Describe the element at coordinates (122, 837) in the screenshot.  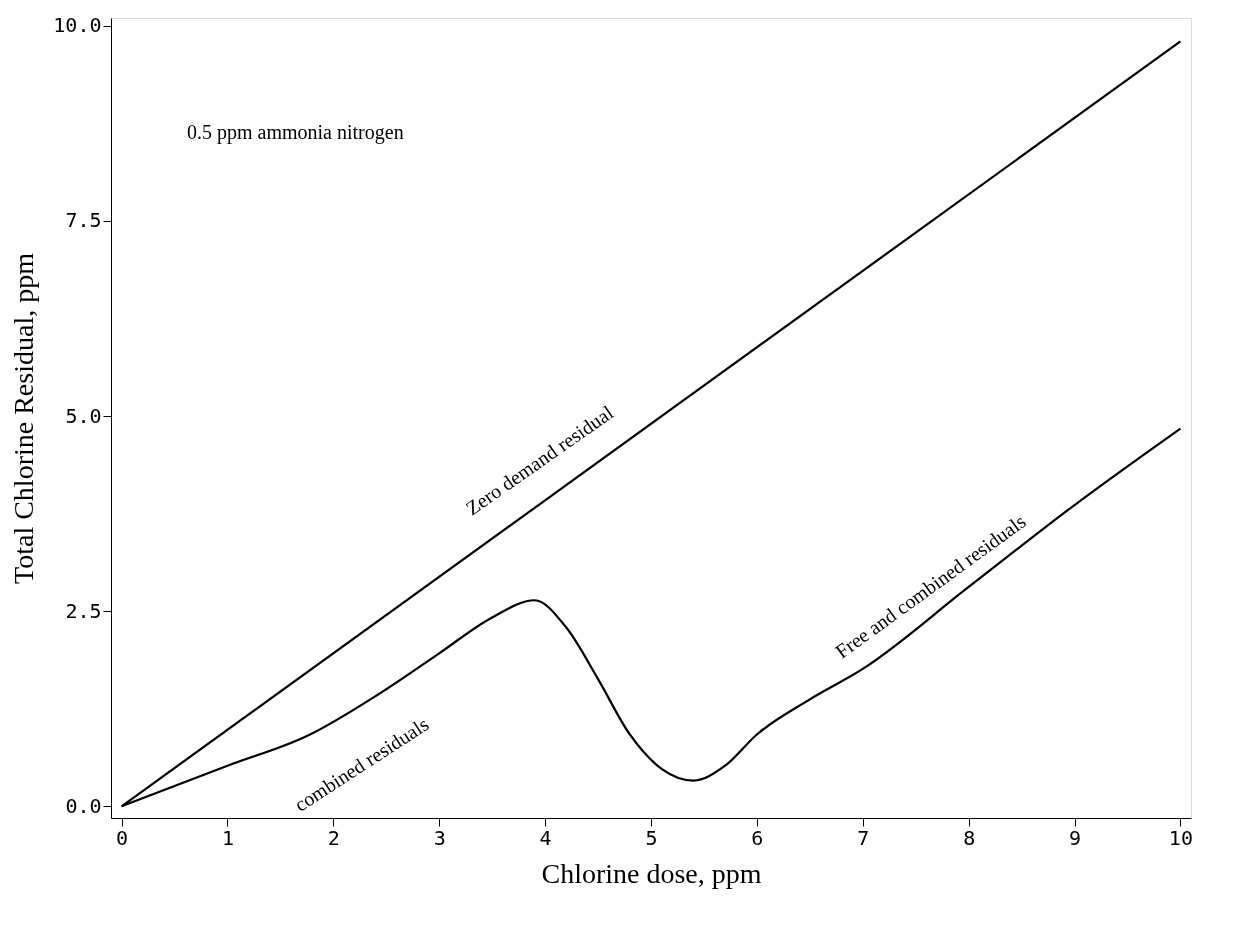
I see `x-tick-label: 0` at that location.